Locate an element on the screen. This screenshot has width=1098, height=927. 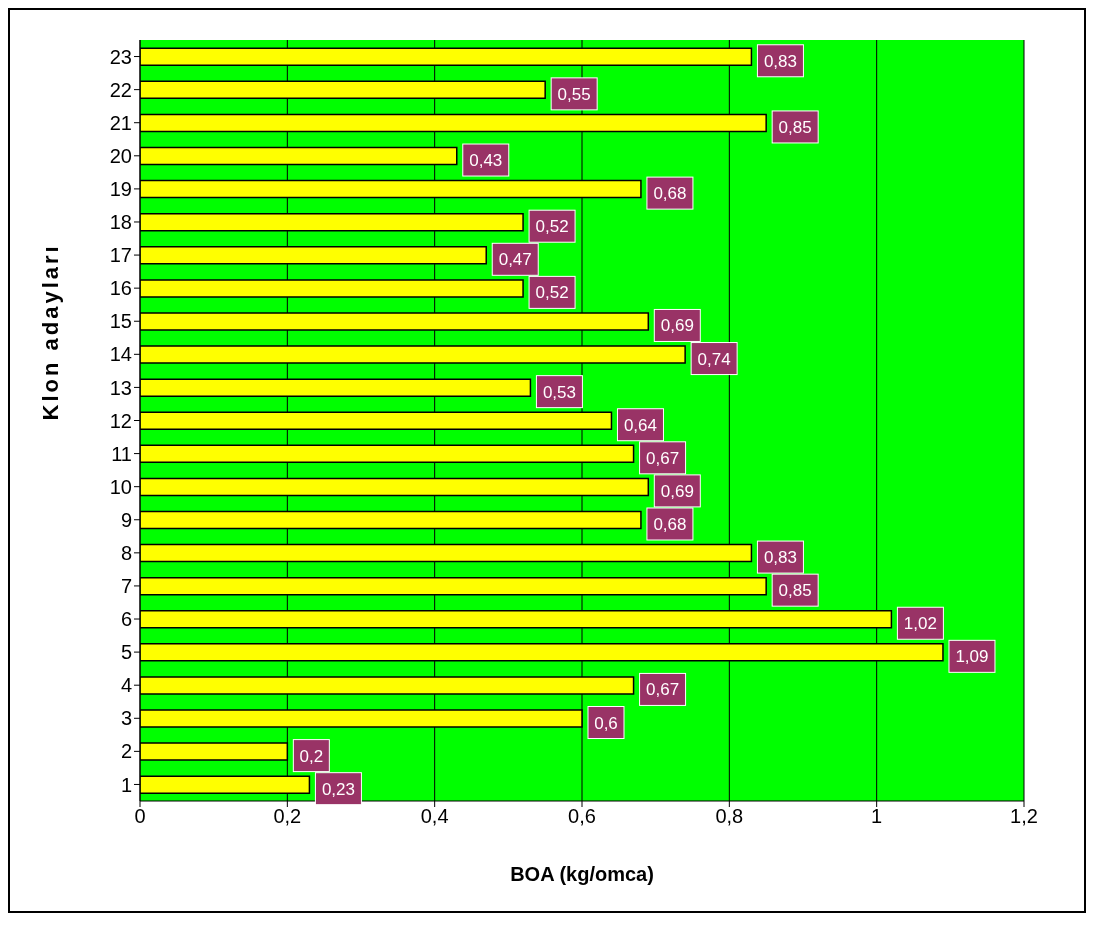
y-tick-label: 7 is located at coordinates (126, 586).